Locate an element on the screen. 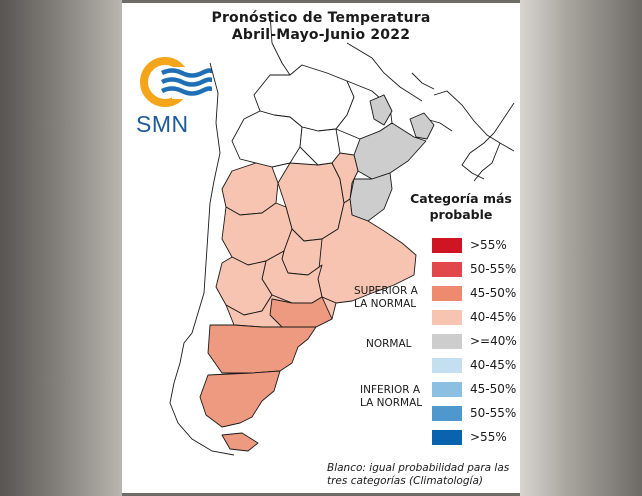 The width and height of the screenshot is (642, 496). region-rio-negro-east is located at coordinates (301, 312).